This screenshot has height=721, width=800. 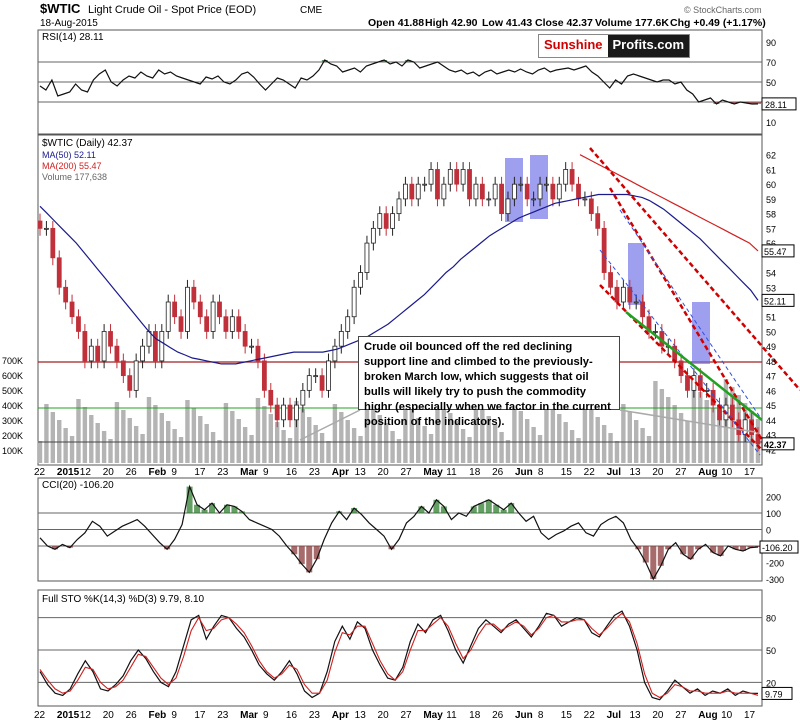 I want to click on date-label: 10, so click(x=727, y=472).